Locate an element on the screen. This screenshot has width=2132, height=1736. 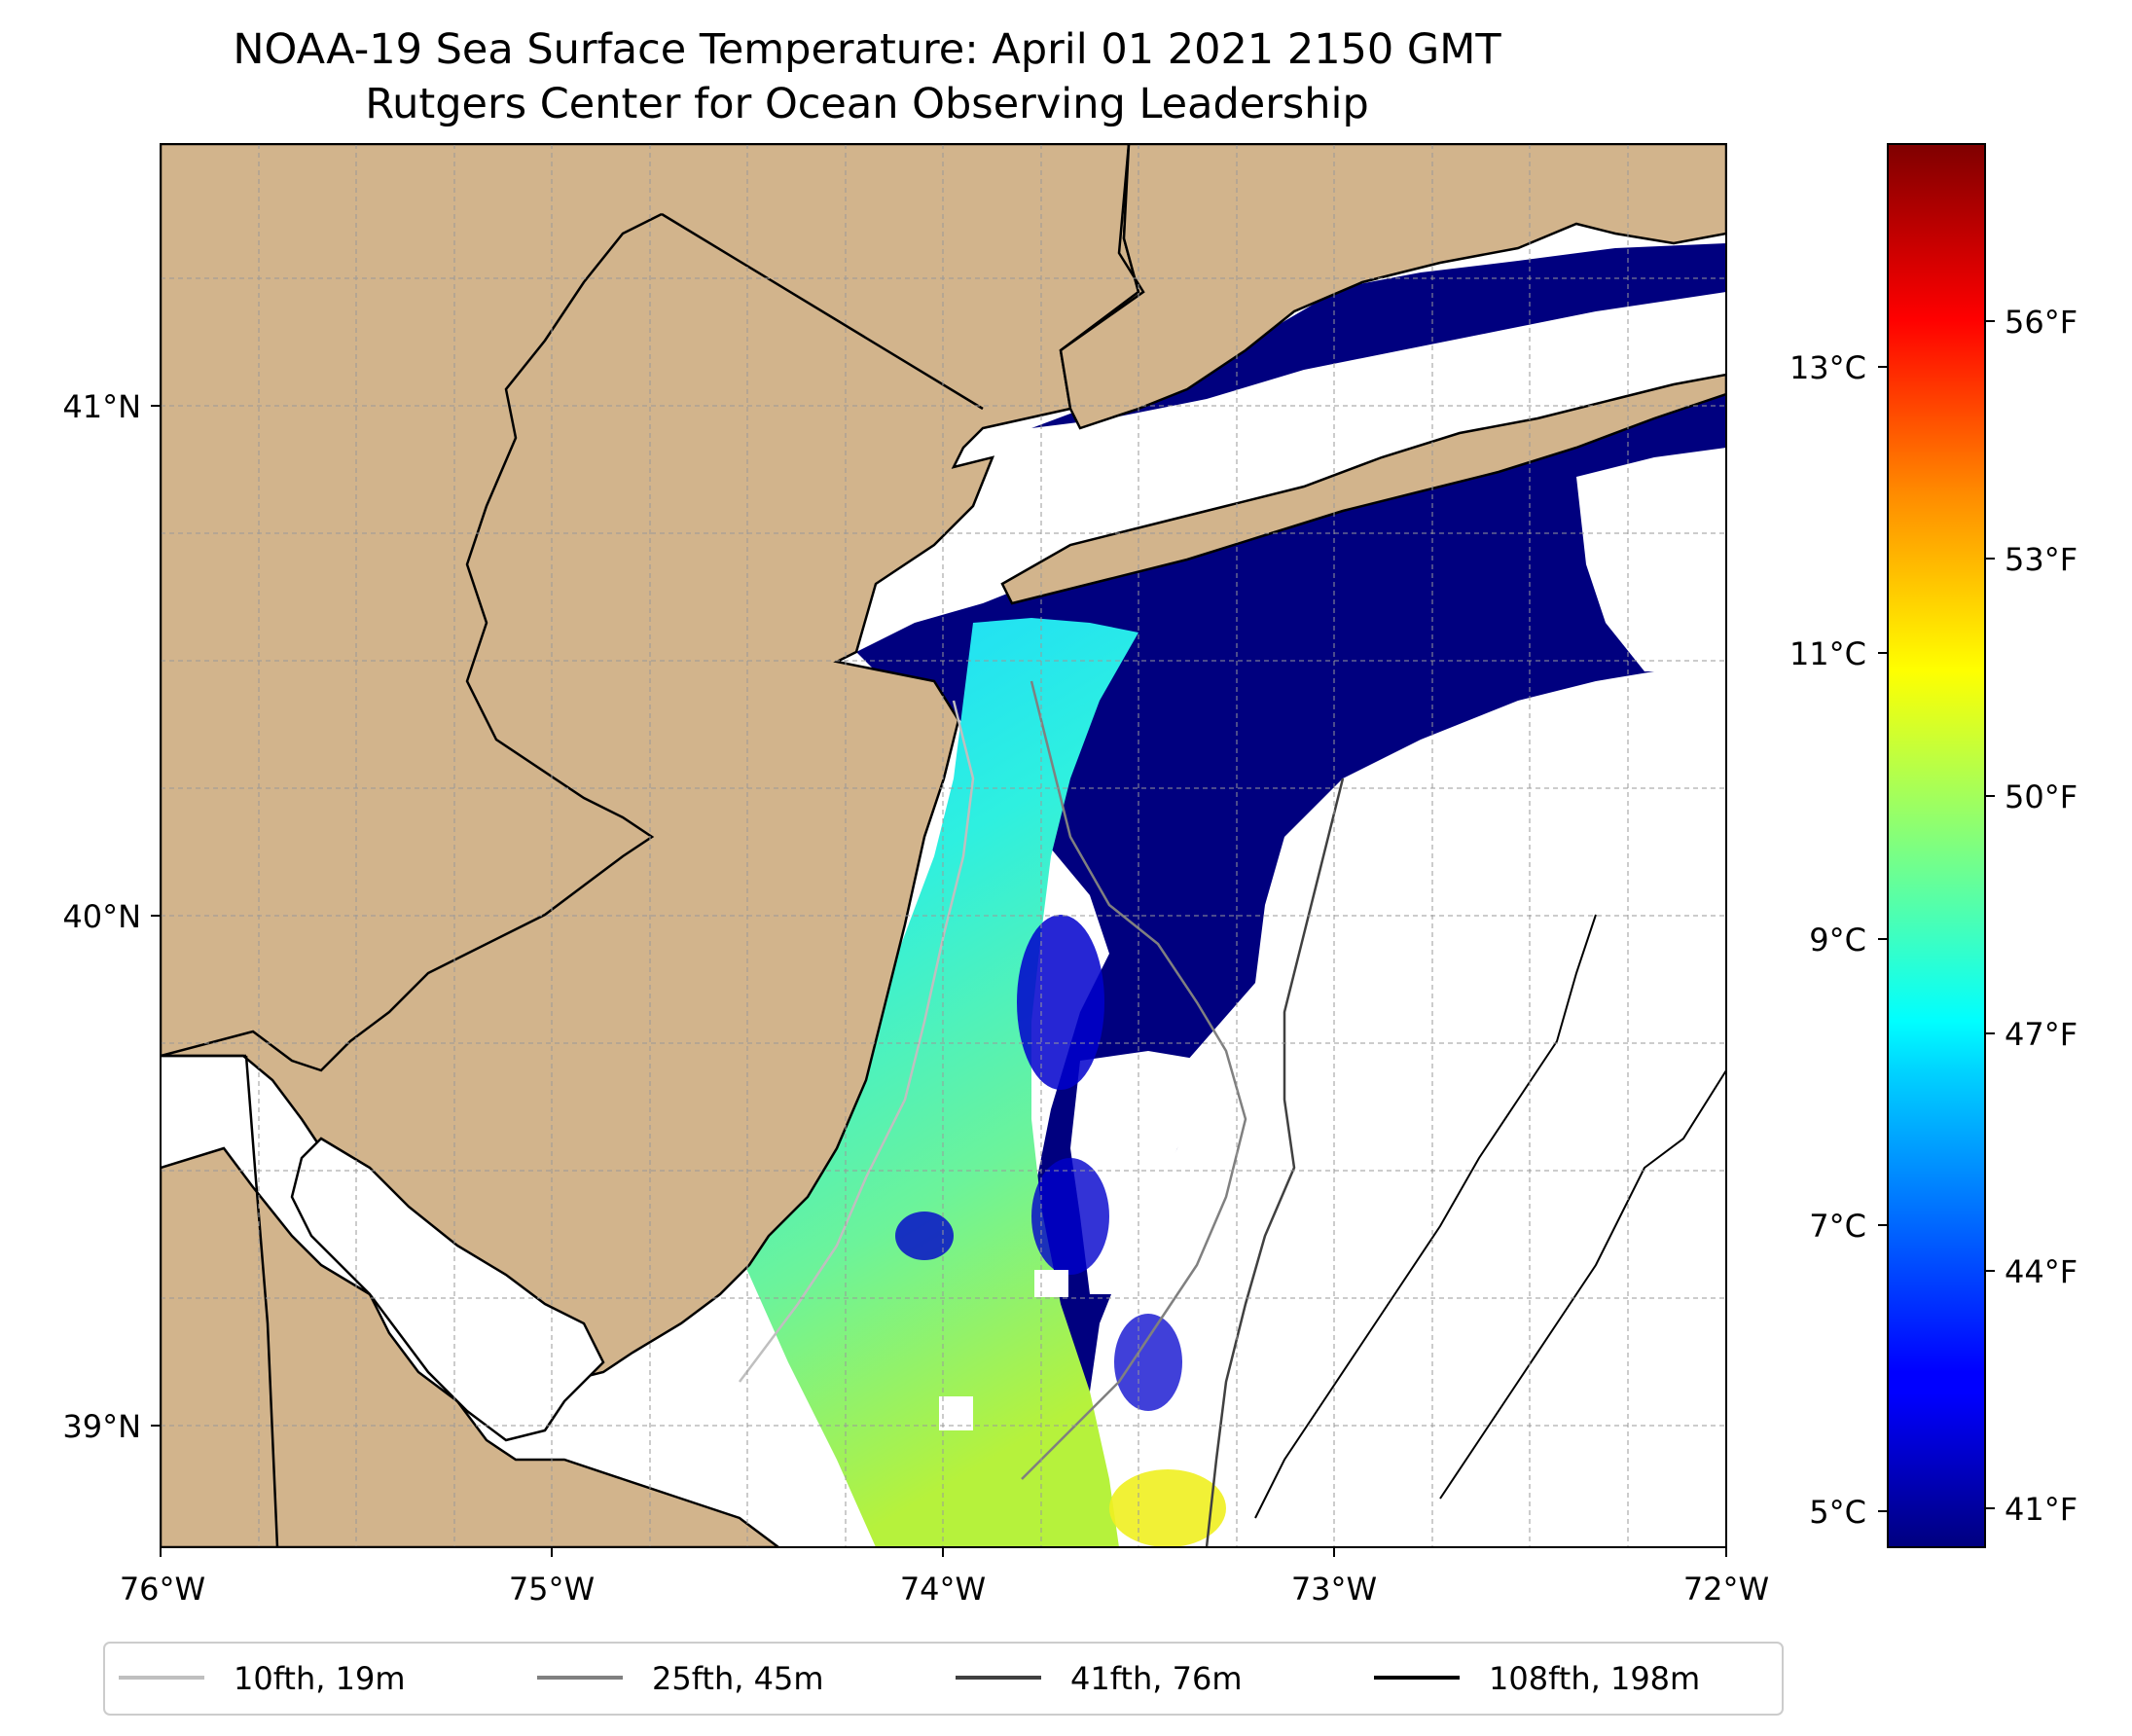
colorbar-celsius-label: 11°C is located at coordinates (1828, 654).